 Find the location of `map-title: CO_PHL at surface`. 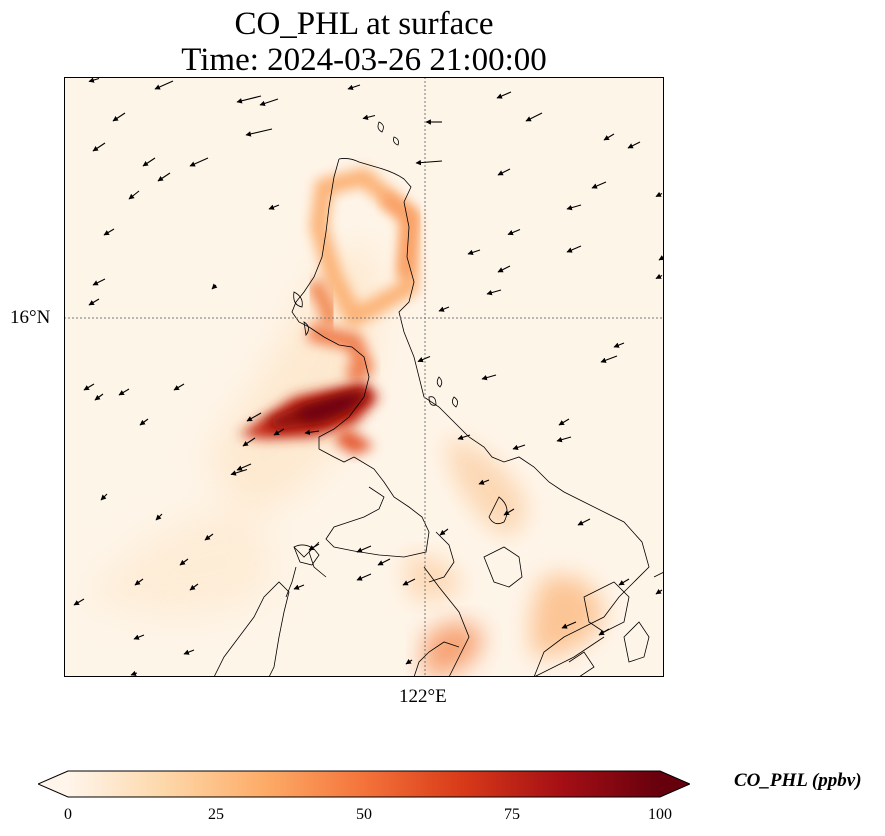

map-title: CO_PHL at surface is located at coordinates (364, 24).